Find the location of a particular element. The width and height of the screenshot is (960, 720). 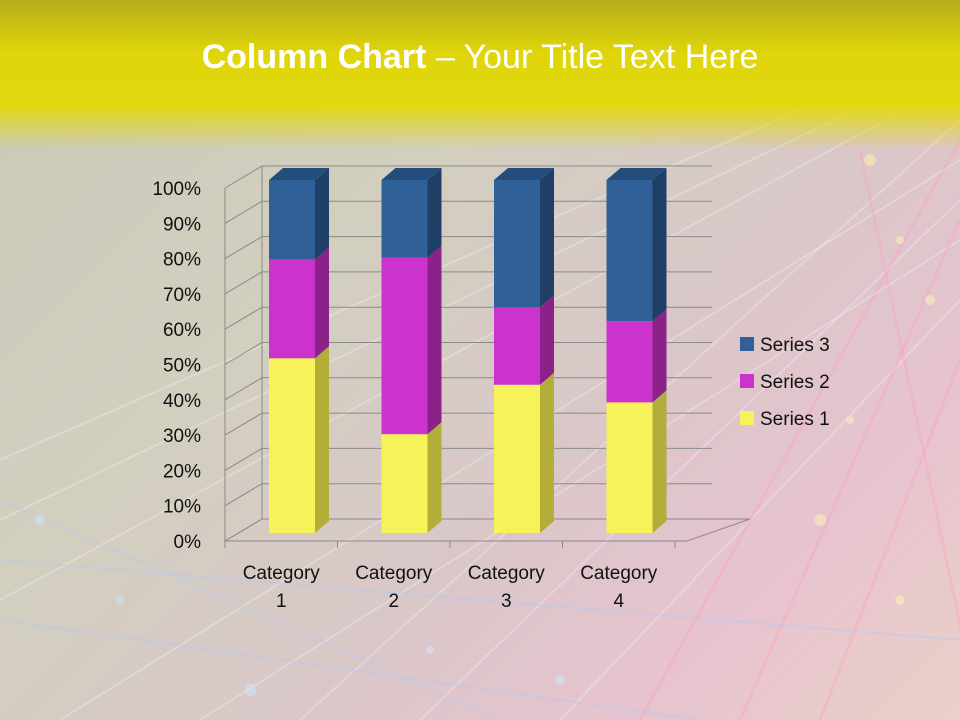

title-bold: Column Chart is located at coordinates (314, 57).